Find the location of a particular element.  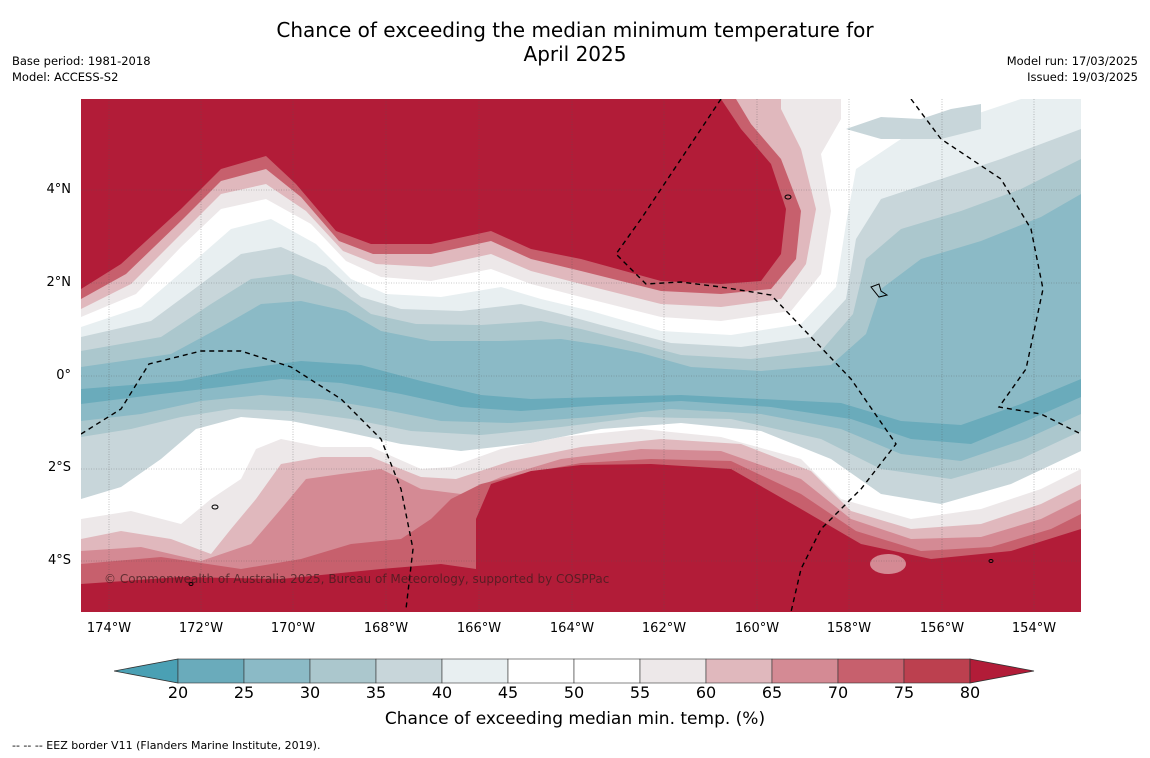

lon-label-156w: 156°W is located at coordinates (942, 628).